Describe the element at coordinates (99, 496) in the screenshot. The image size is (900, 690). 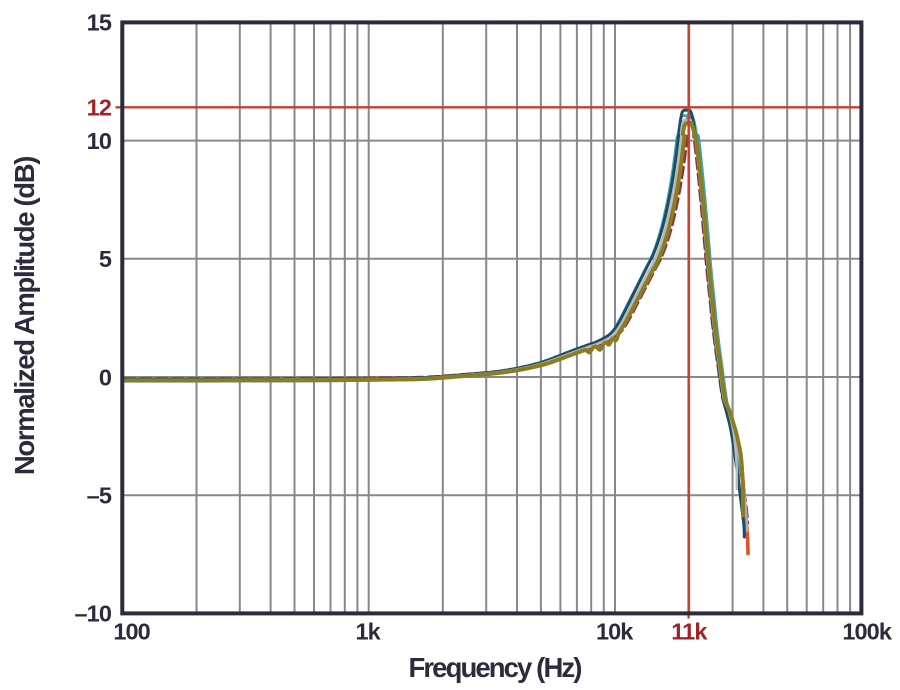
I see `svg-text: –5` at that location.